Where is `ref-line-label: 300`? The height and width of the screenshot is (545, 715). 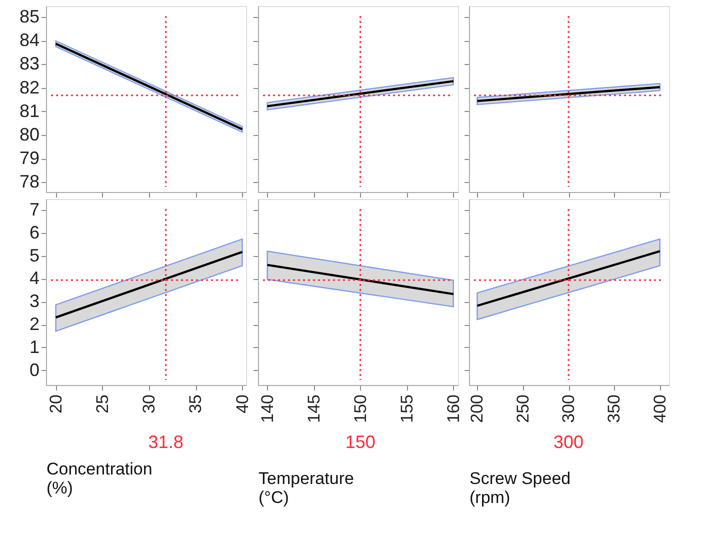 ref-line-label: 300 is located at coordinates (569, 442).